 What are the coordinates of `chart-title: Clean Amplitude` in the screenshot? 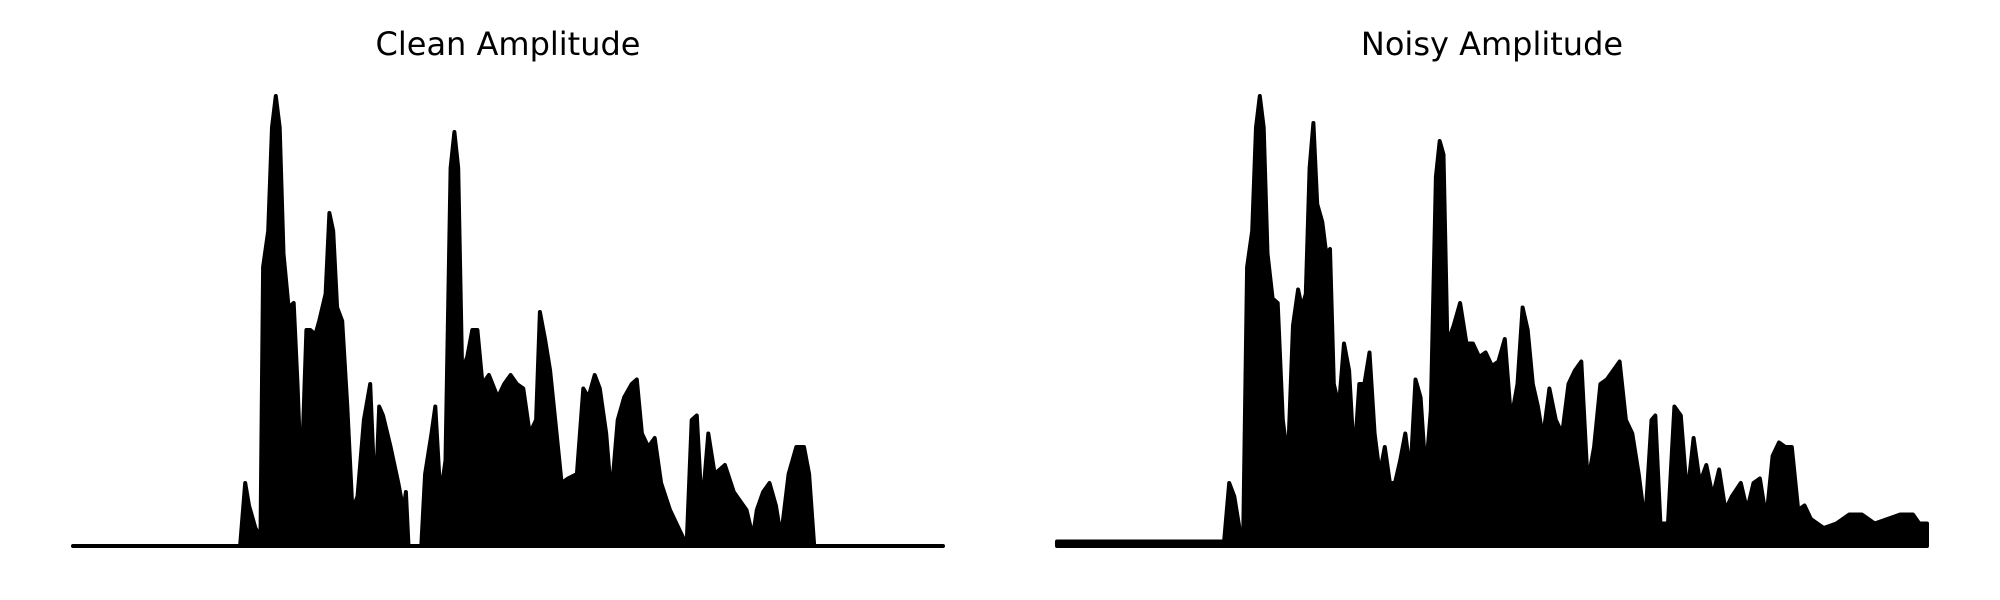 It's located at (508, 44).